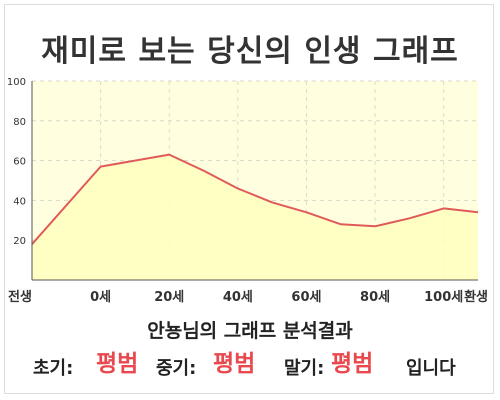  I want to click on y-tick-label: 60, so click(19, 162).